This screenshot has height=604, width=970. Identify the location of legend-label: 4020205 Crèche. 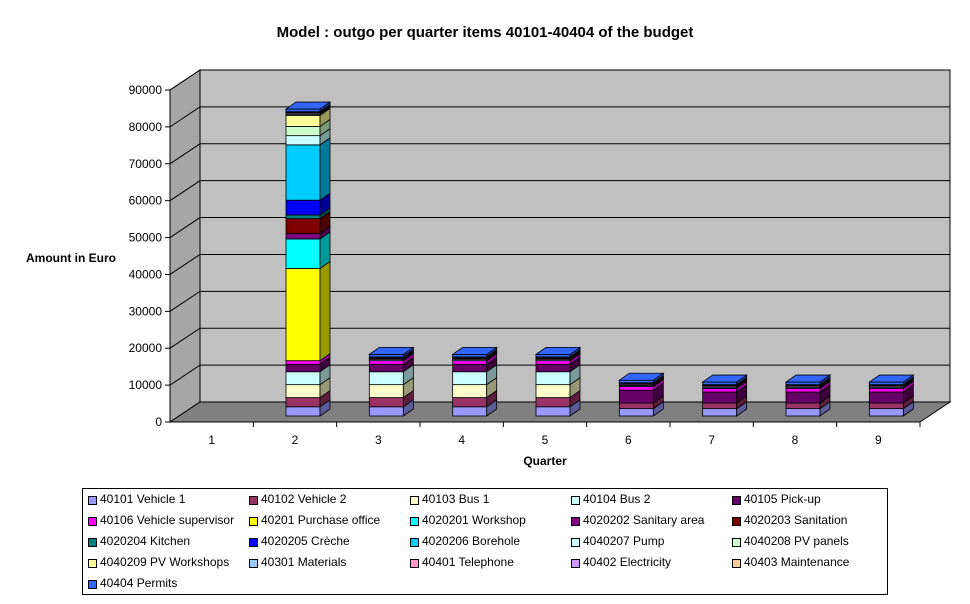
(305, 541).